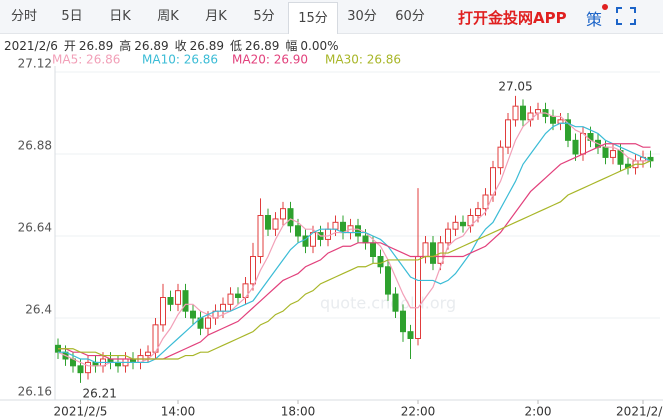  I want to click on info-label: 幅, so click(291, 45).